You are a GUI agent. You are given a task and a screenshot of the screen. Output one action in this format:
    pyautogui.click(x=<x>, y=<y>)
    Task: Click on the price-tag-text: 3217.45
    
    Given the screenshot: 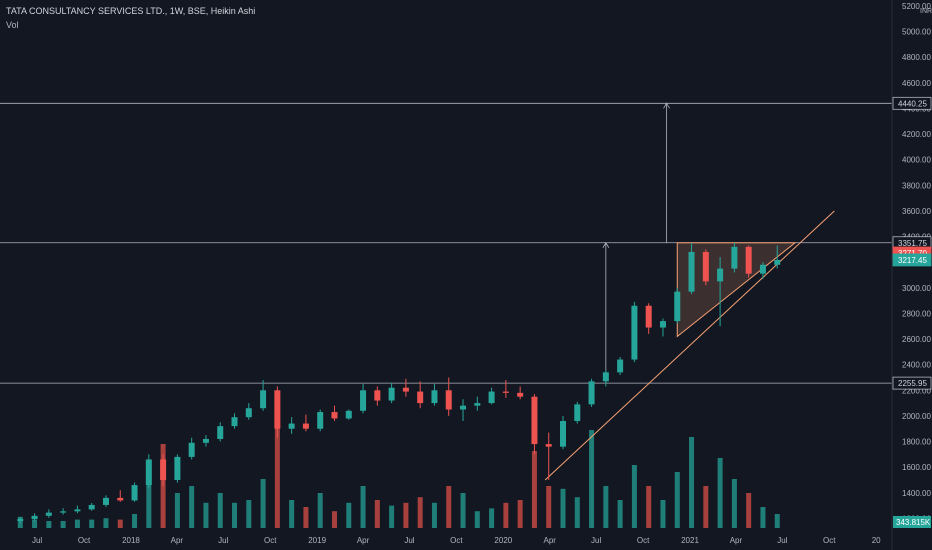 What is the action you would take?
    pyautogui.click(x=912, y=260)
    